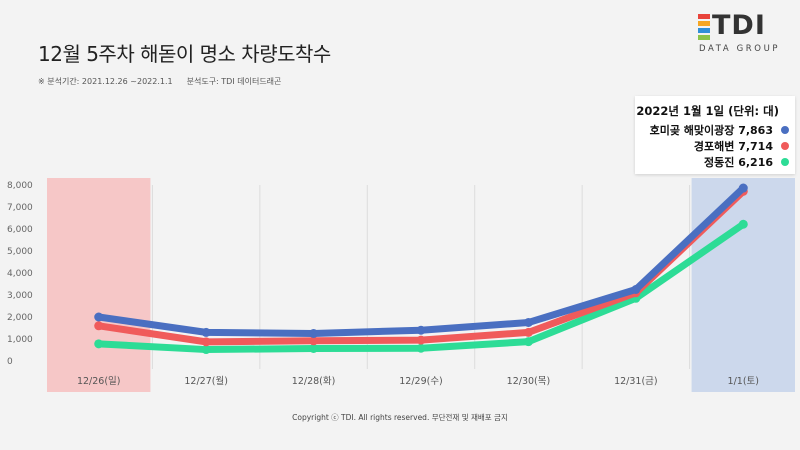 The height and width of the screenshot is (450, 800). What do you see at coordinates (733, 146) in the screenshot?
I see `legend-label: 경포해변 7,714` at bounding box center [733, 146].